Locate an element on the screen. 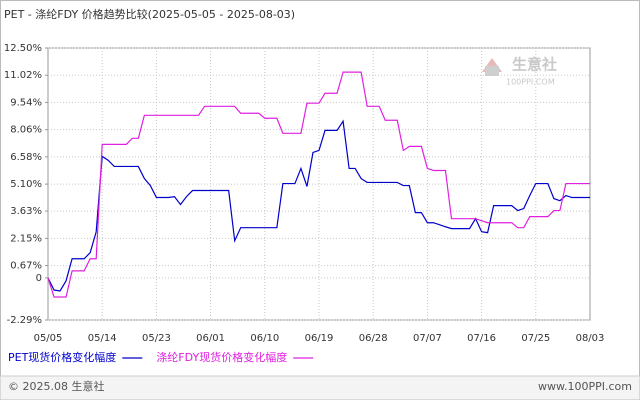  y-tick-label: 3.63% is located at coordinates (26, 211).